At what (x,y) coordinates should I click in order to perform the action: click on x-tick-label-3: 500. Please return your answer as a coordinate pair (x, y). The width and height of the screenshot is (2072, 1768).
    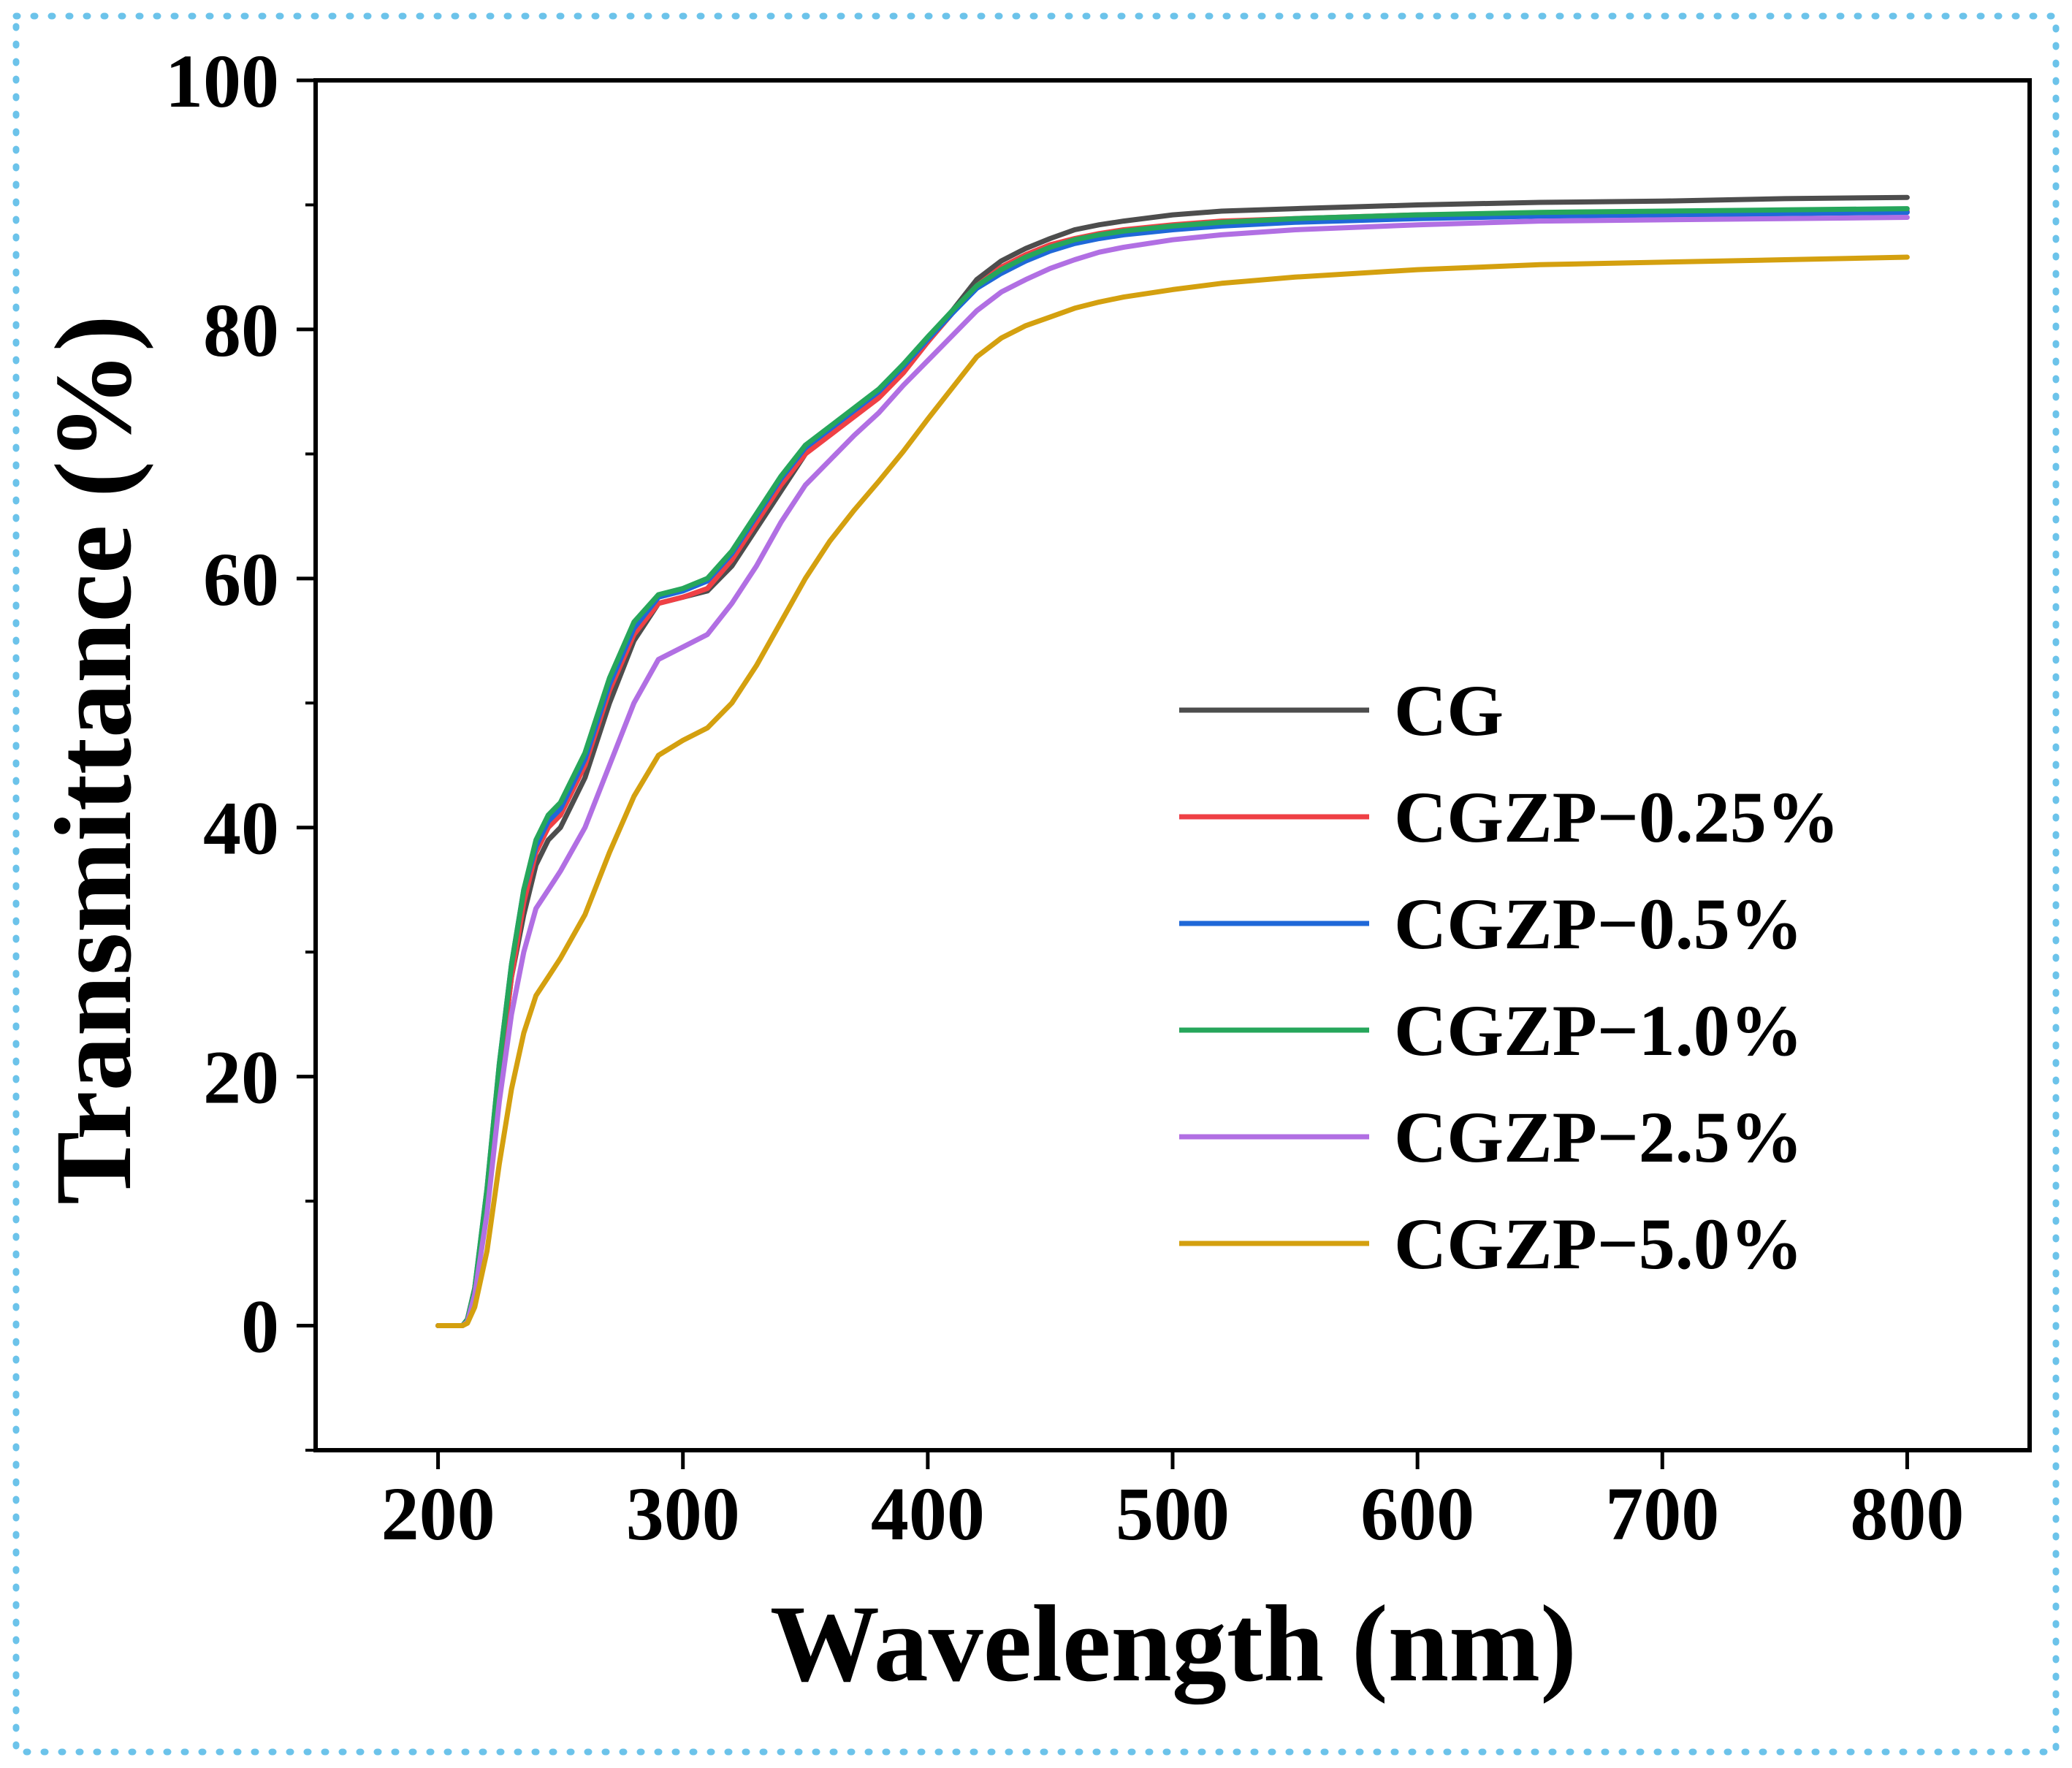
    Looking at the image, I should click on (1173, 1514).